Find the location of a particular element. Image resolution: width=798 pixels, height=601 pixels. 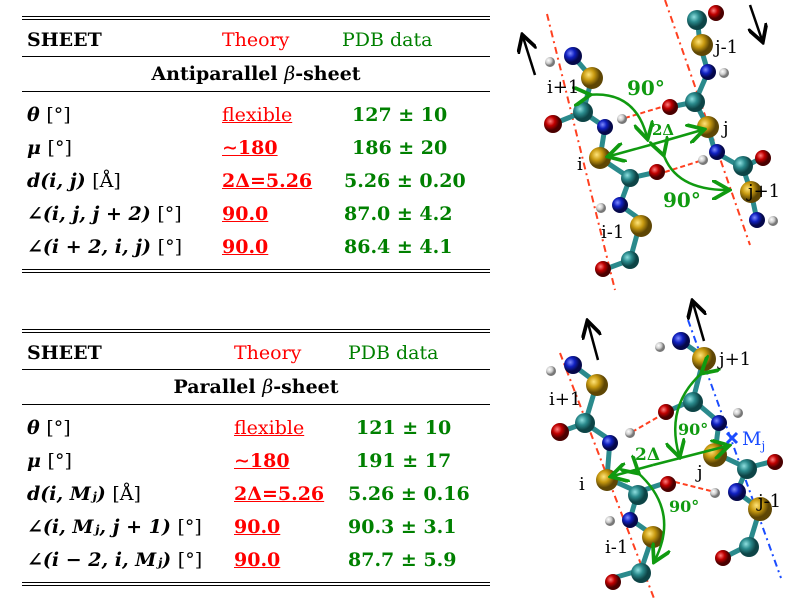

pdb-value: 90.3 ± 3.1 is located at coordinates (402, 527).